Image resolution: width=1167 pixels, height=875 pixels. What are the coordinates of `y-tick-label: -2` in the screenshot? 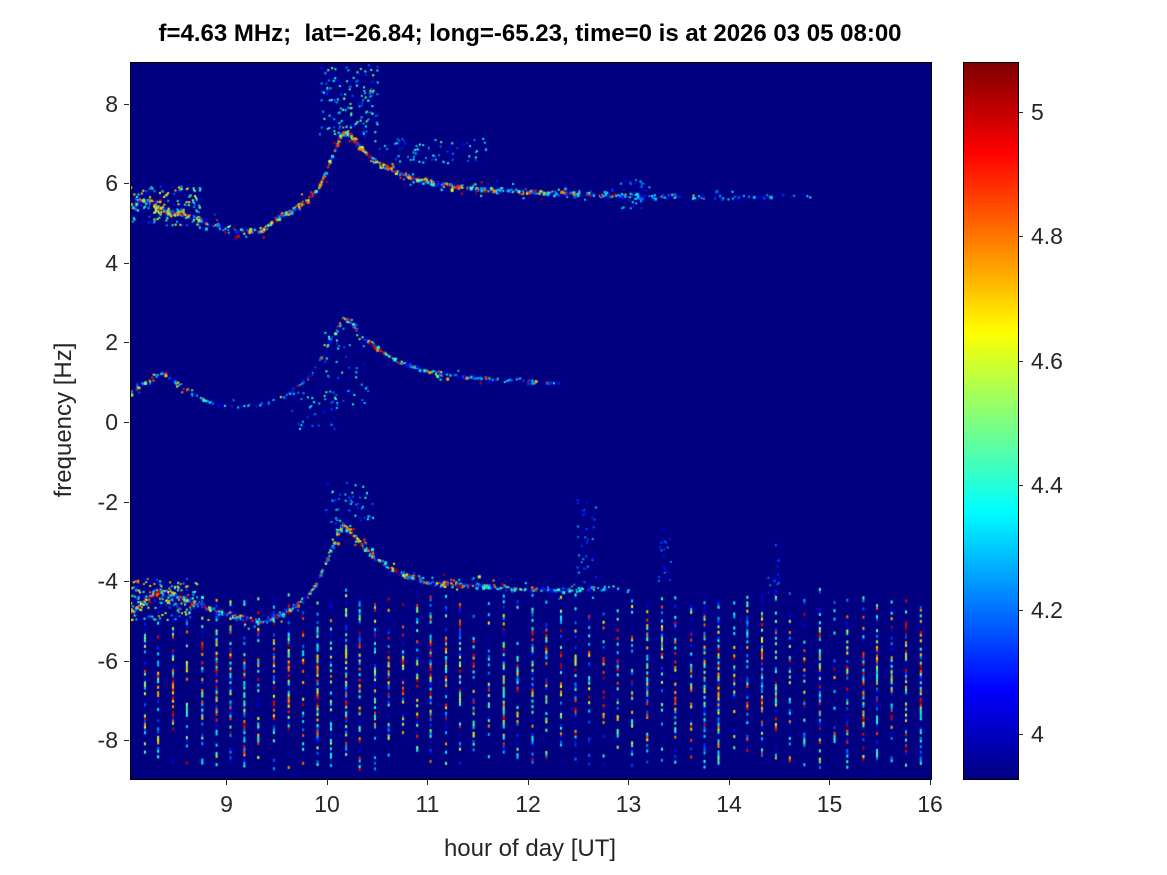 It's located at (107, 501).